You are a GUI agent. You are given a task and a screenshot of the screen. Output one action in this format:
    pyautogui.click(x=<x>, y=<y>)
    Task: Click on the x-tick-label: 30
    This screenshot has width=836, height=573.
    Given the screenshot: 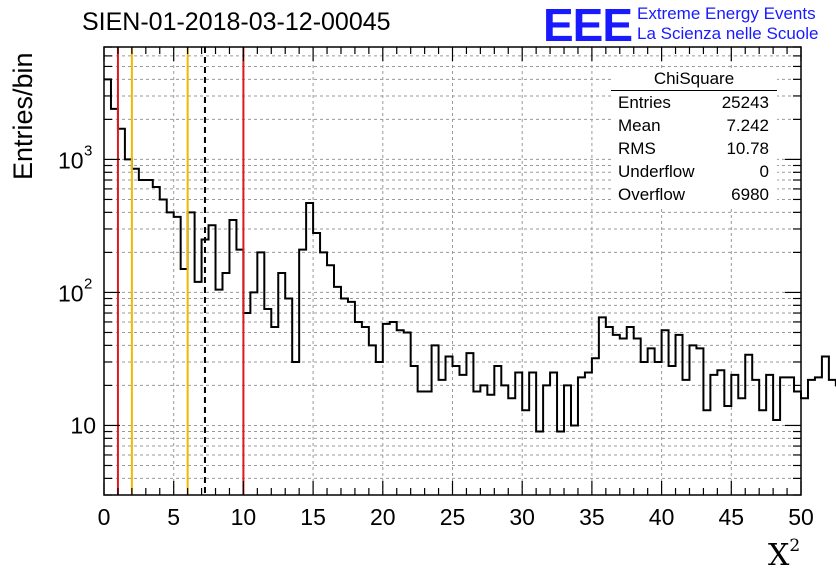 What is the action you would take?
    pyautogui.click(x=522, y=517)
    